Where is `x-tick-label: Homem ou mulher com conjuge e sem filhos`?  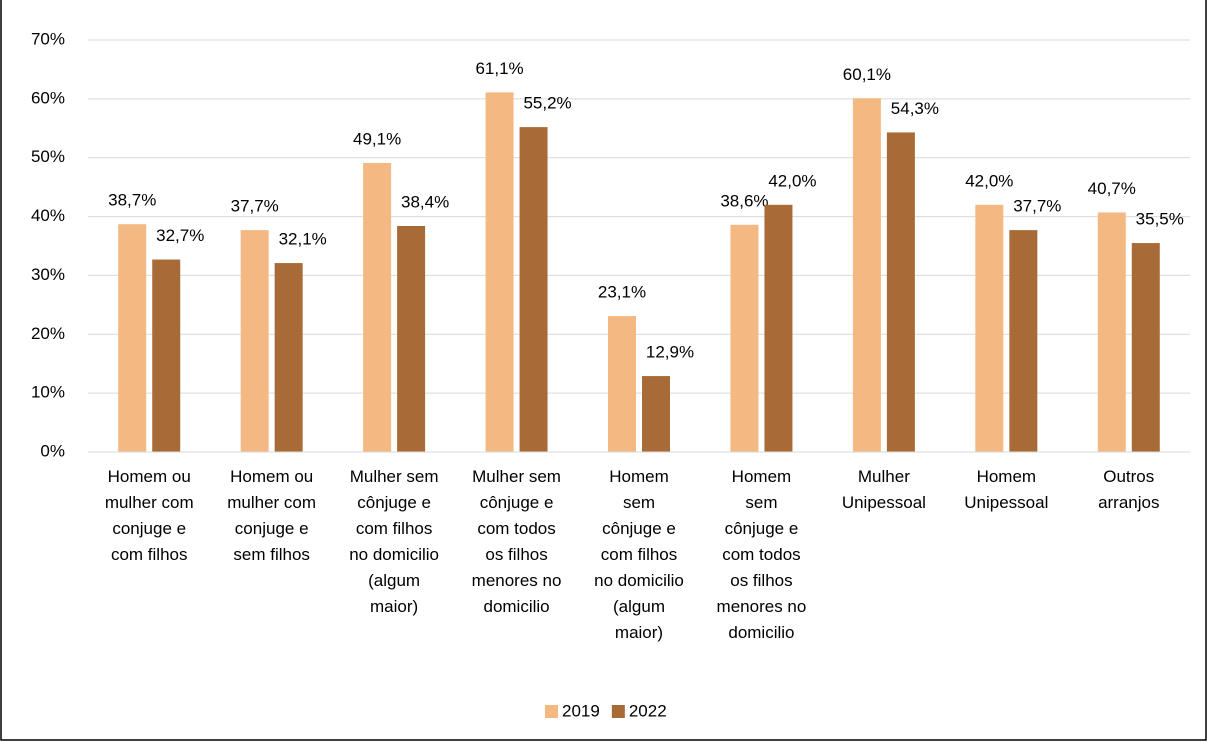
x-tick-label: Homem ou mulher com conjuge e sem filhos is located at coordinates (271, 515).